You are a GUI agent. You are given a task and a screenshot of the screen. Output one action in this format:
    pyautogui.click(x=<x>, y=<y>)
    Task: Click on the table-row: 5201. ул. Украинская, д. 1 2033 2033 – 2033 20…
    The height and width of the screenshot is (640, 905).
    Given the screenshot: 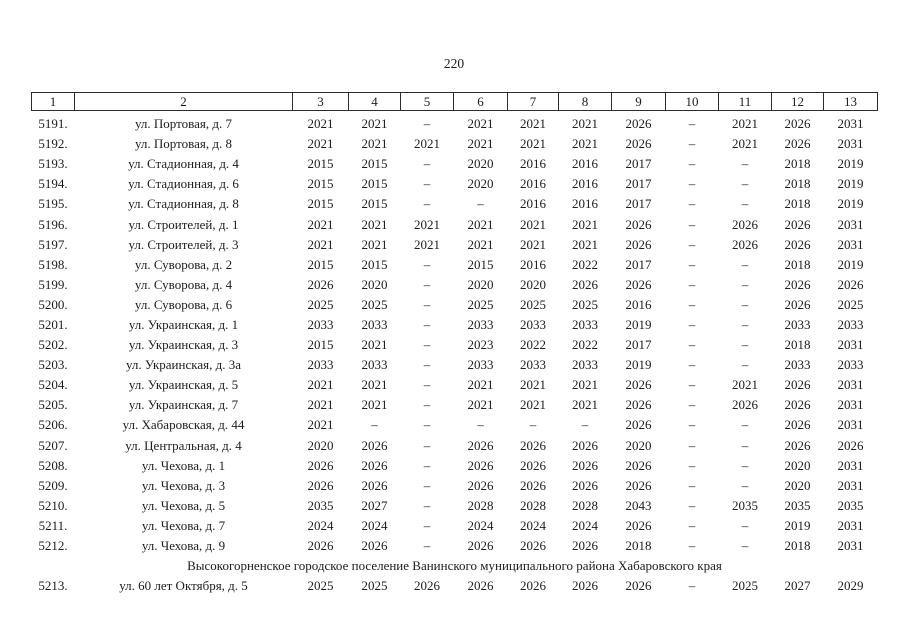 What is the action you would take?
    pyautogui.click(x=455, y=325)
    